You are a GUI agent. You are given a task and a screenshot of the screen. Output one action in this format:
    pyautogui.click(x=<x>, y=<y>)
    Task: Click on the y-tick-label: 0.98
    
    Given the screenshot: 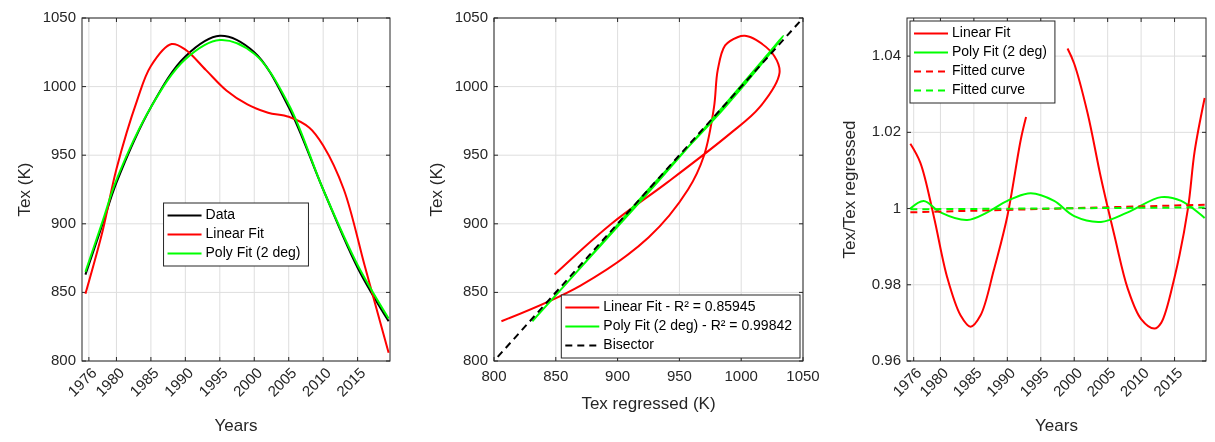 What is the action you would take?
    pyautogui.click(x=886, y=283)
    